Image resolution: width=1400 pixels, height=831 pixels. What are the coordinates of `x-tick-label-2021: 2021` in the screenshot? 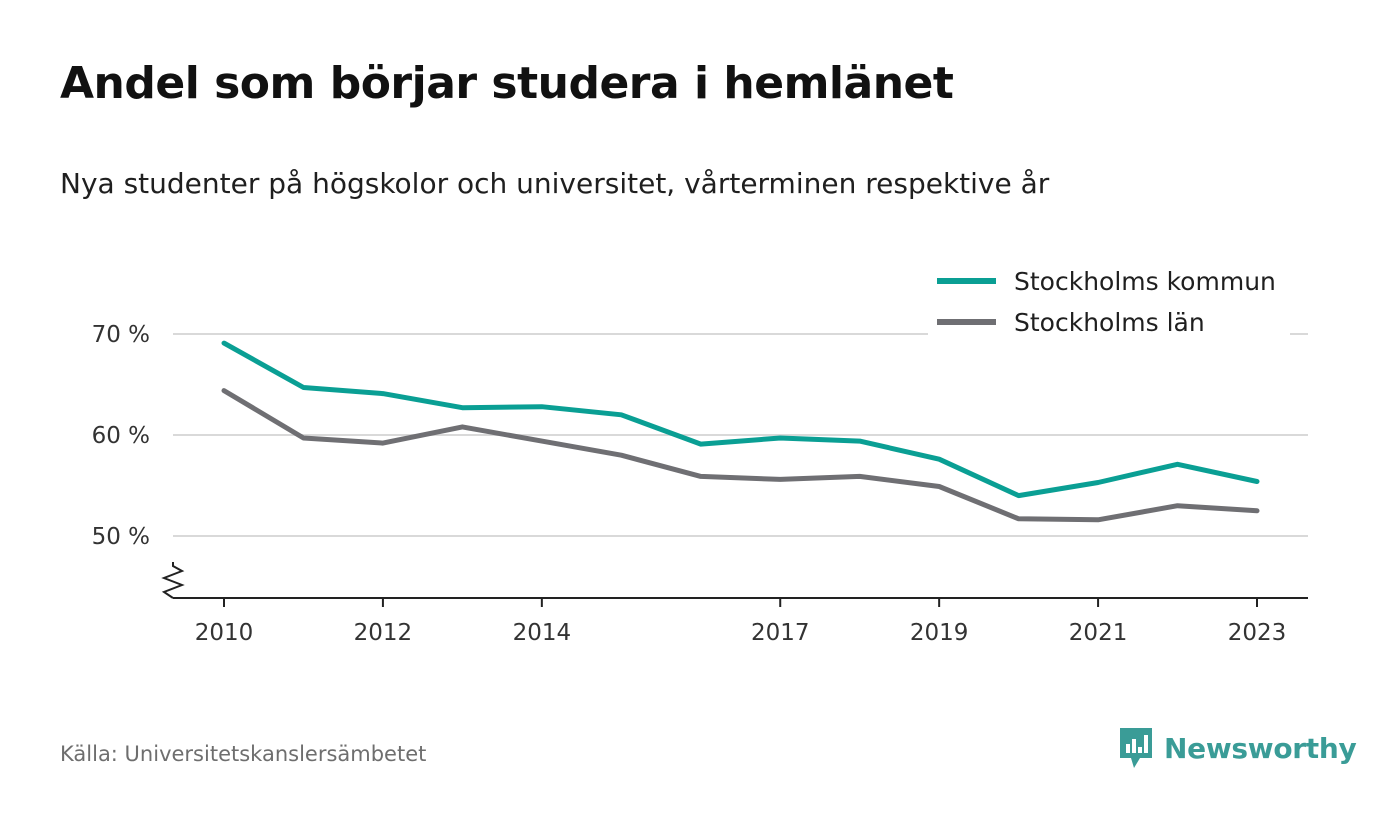 It's located at (1098, 633).